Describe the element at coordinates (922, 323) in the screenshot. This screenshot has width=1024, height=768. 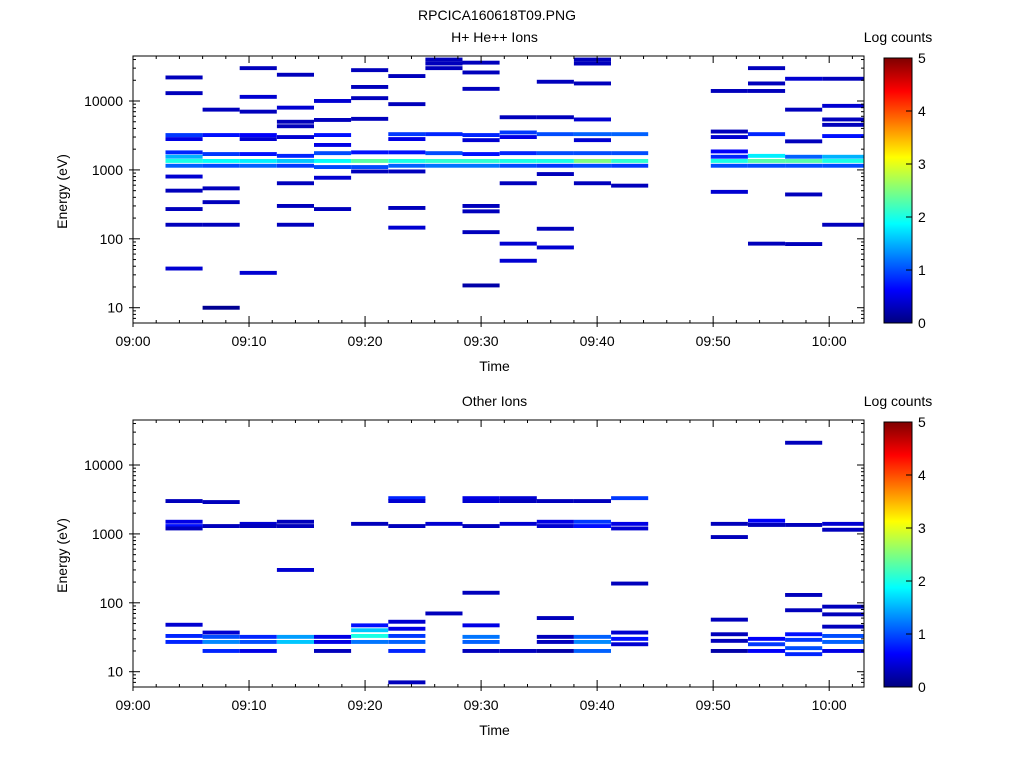
I see `colorbar-tick-label: 0` at that location.